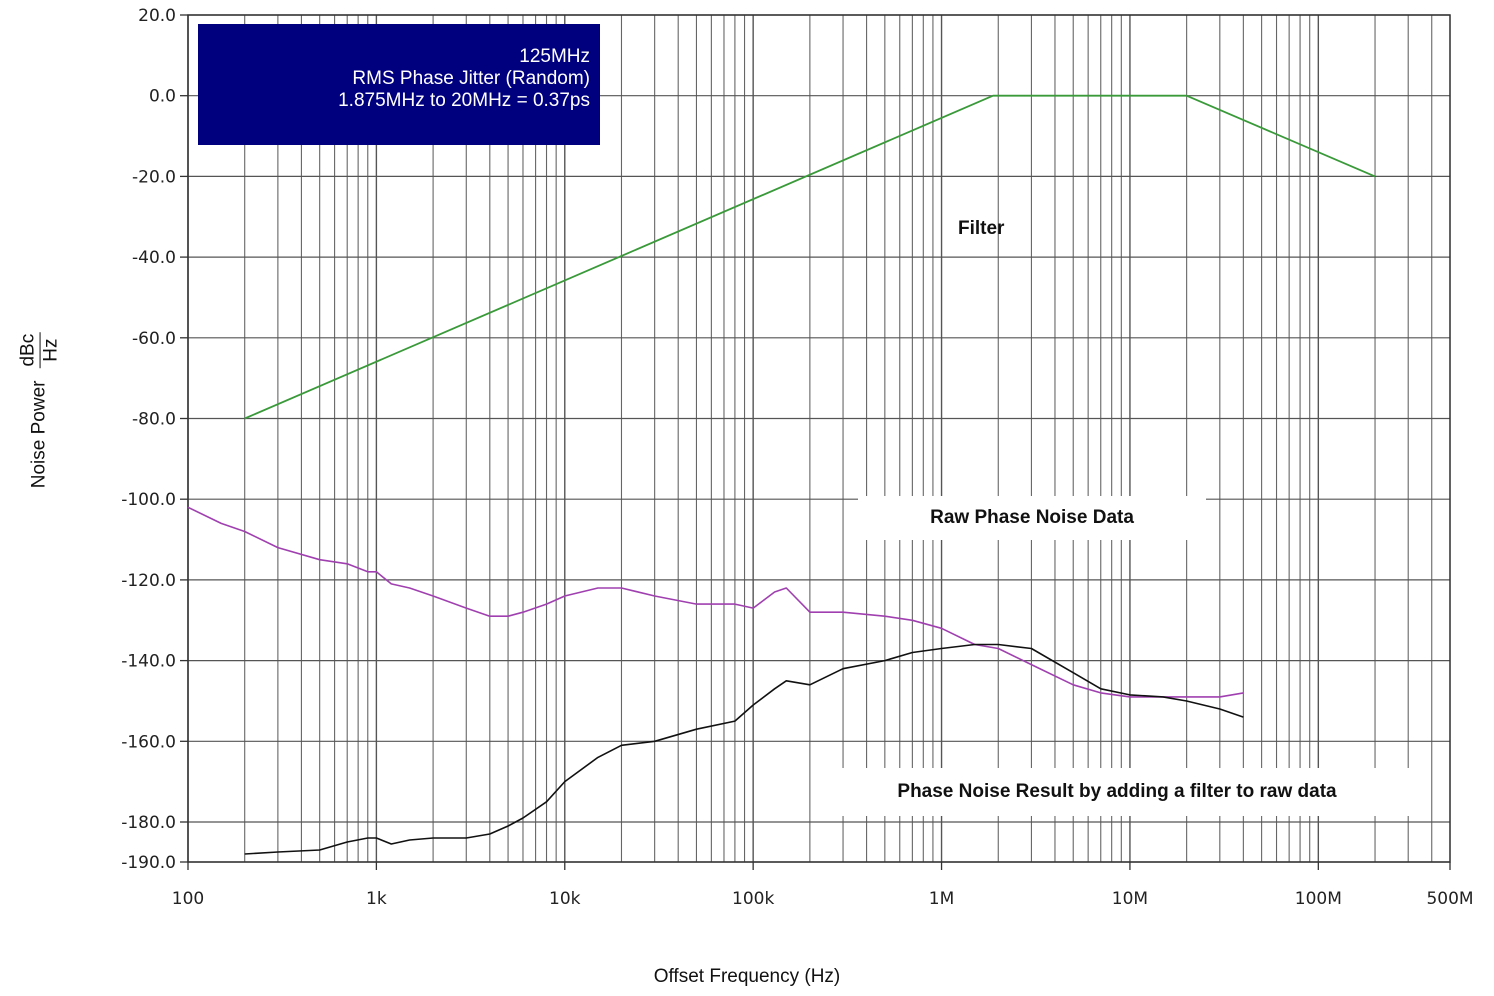  Describe the element at coordinates (148, 863) in the screenshot. I see `y-tick-label: -190.0` at that location.